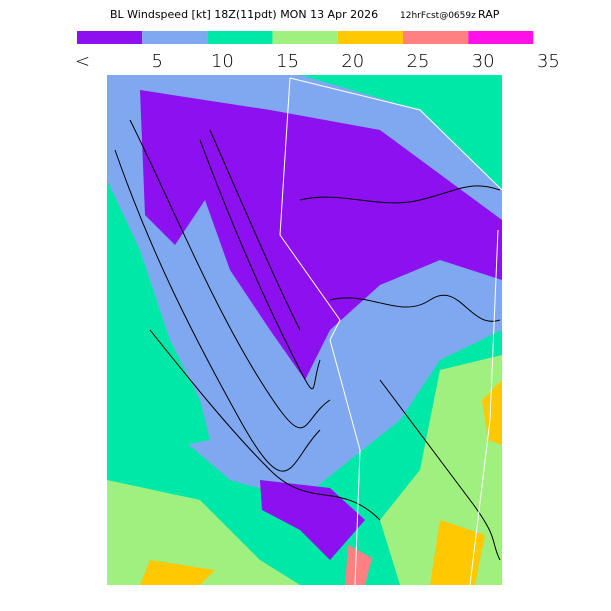  Describe the element at coordinates (418, 61) in the screenshot. I see `legend-label: 25` at that location.